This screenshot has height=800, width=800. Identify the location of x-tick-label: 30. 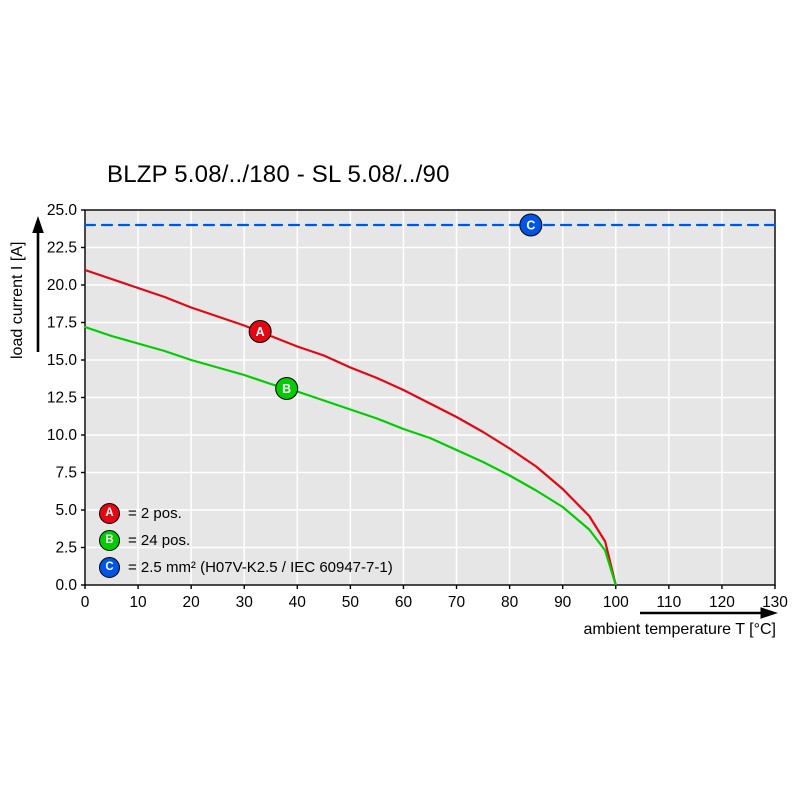
(245, 602).